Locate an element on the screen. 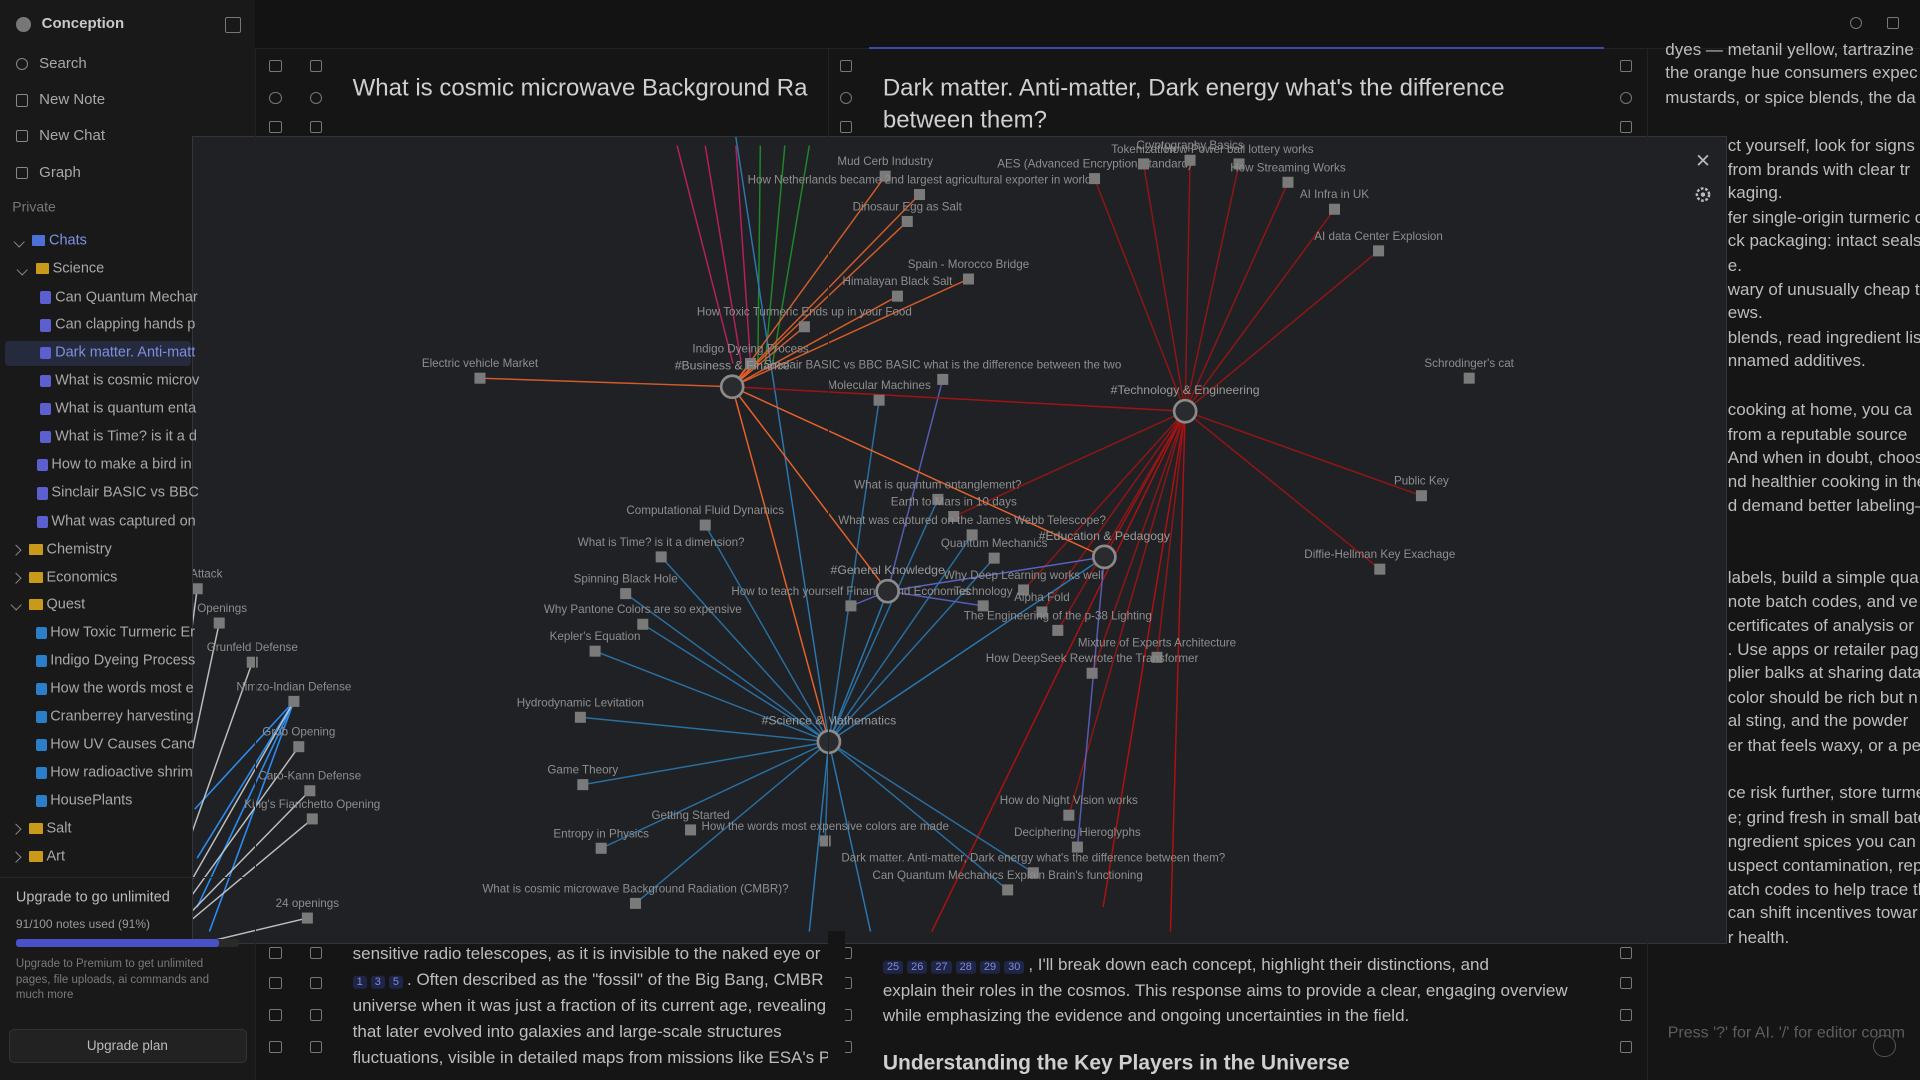  citation: 28 is located at coordinates (965, 967).